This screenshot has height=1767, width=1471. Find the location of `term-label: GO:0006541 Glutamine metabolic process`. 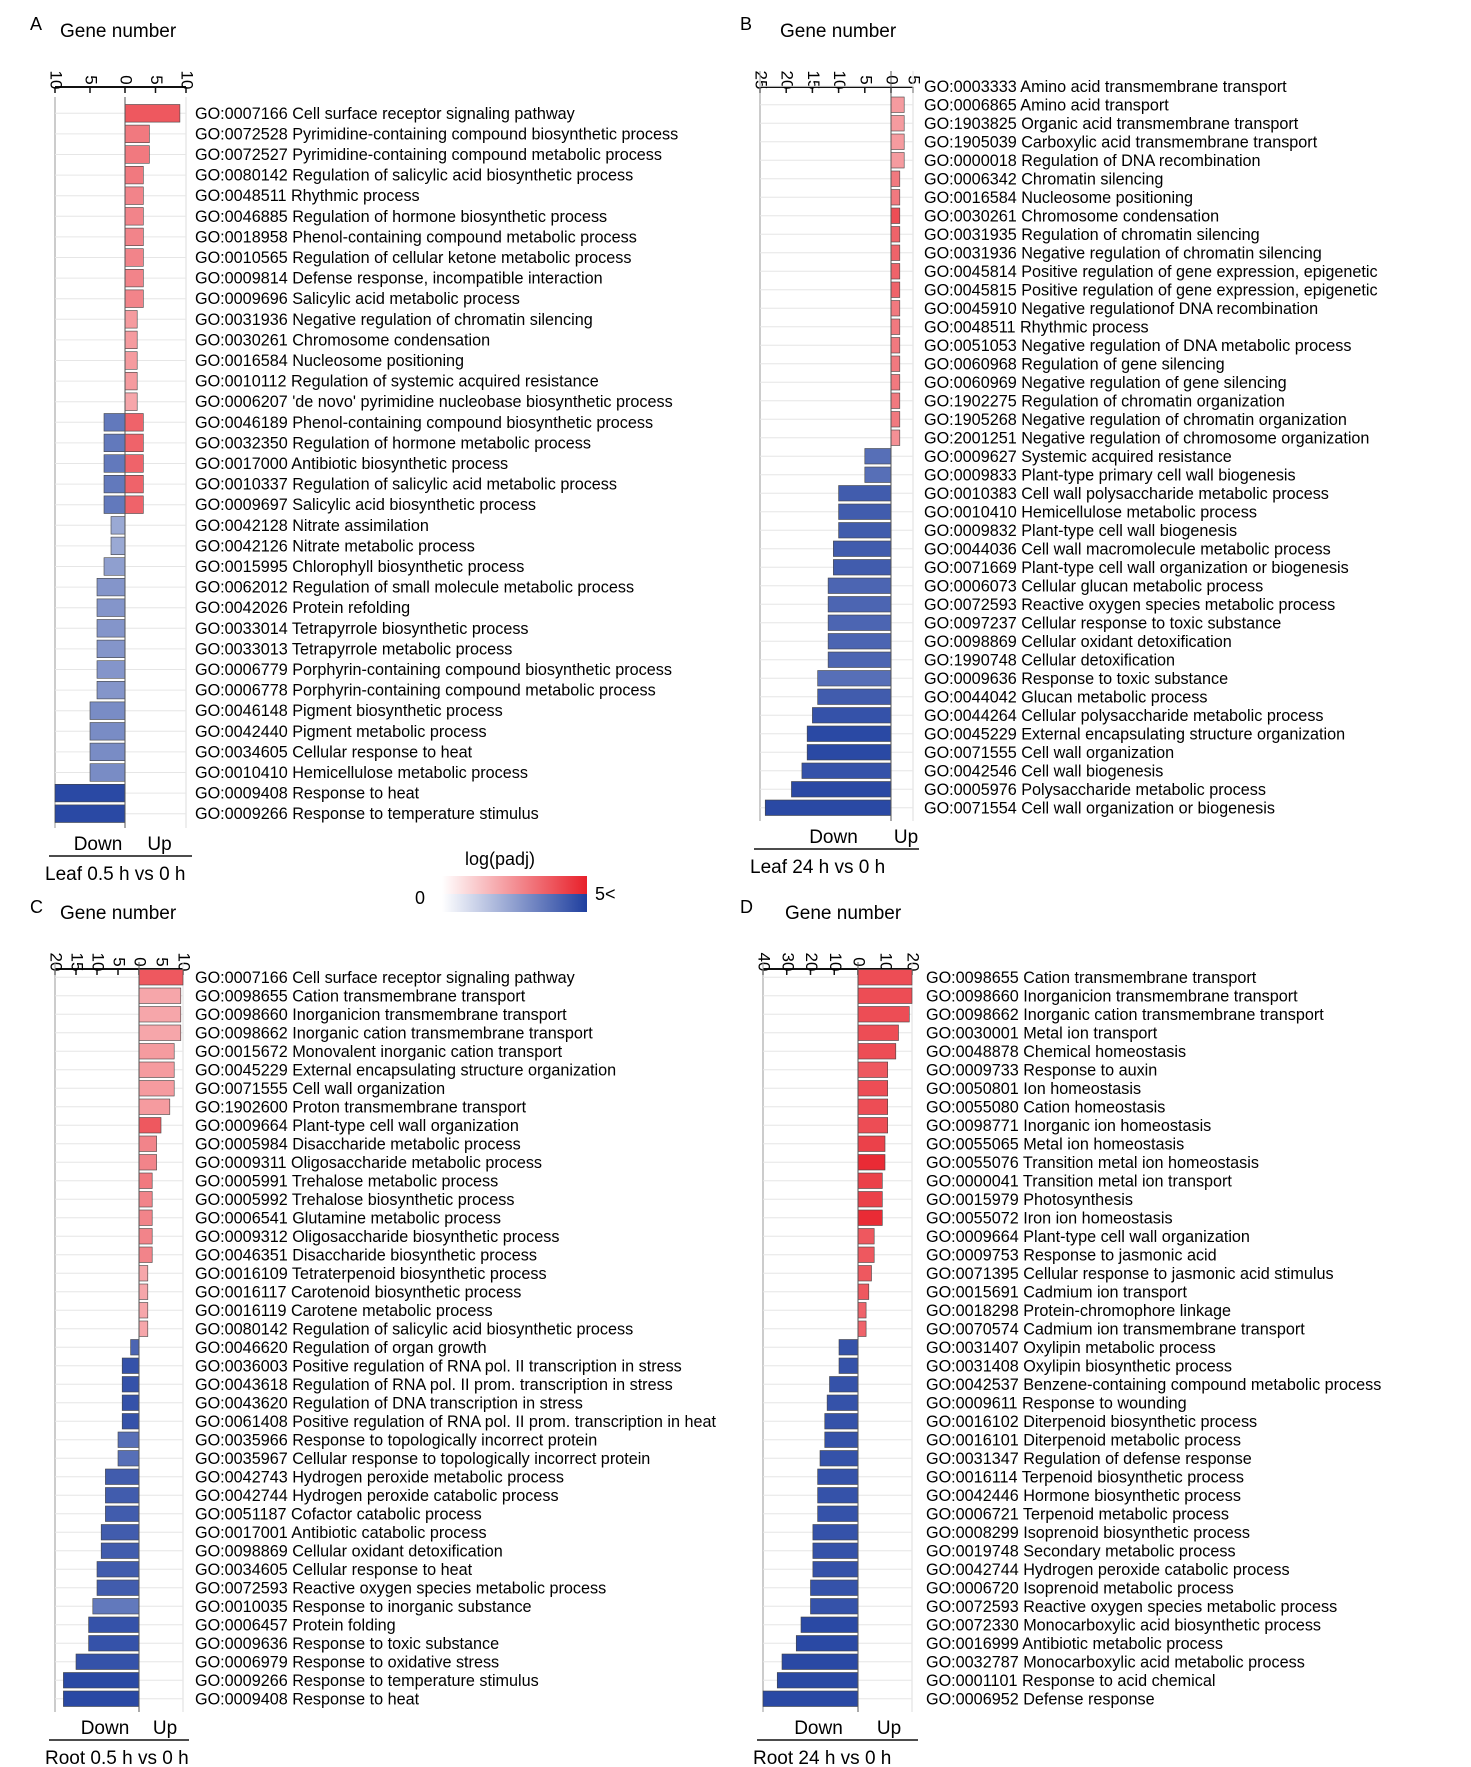

term-label: GO:0006541 Glutamine metabolic process is located at coordinates (348, 1218).